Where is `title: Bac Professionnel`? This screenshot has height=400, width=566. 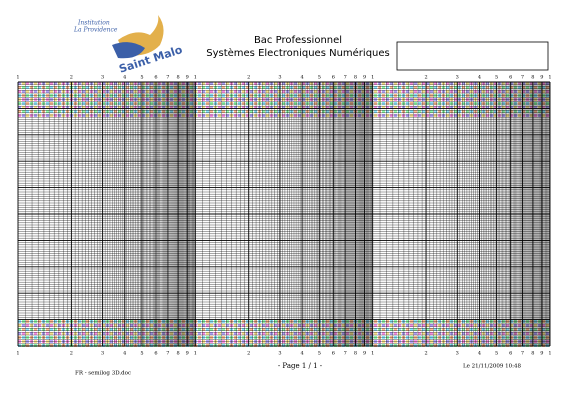 title: Bac Professionnel is located at coordinates (298, 40).